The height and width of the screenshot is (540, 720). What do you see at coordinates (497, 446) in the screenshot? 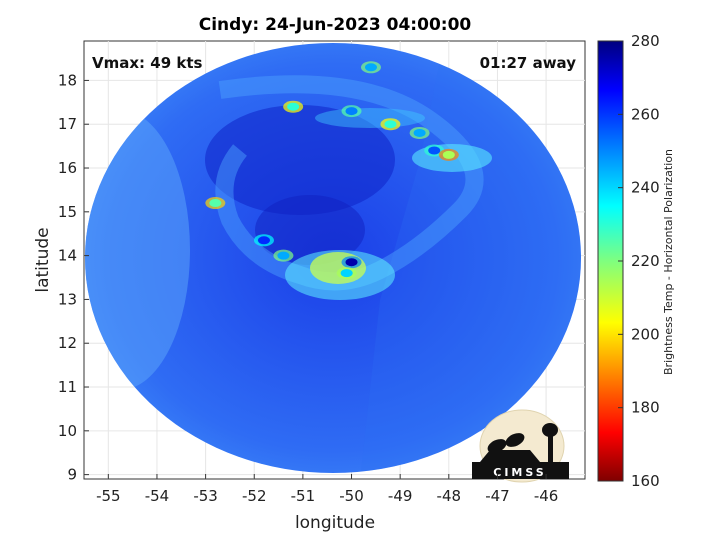
I see `logo-dish-left` at bounding box center [497, 446].